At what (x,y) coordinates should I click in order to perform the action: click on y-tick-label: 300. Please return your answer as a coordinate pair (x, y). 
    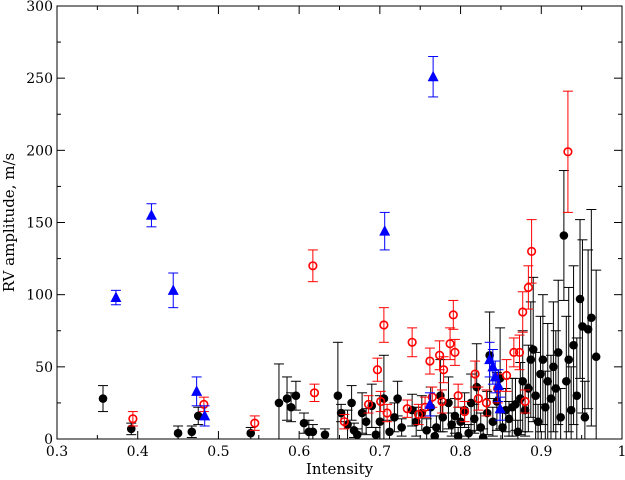
    Looking at the image, I should click on (39, 7).